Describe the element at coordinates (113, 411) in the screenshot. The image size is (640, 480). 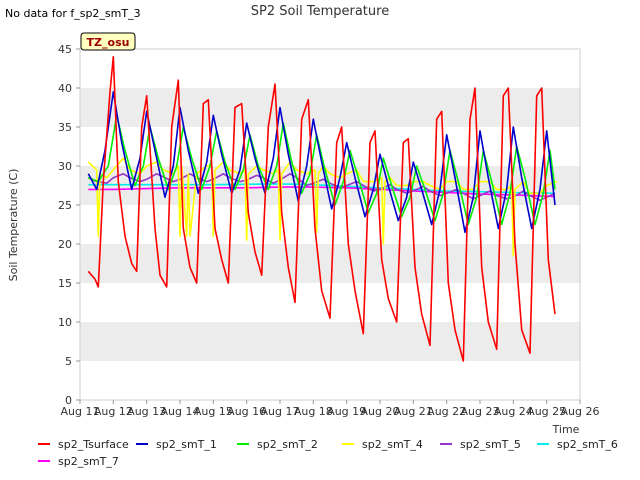
I see `x-tick-label: Aug 12` at that location.